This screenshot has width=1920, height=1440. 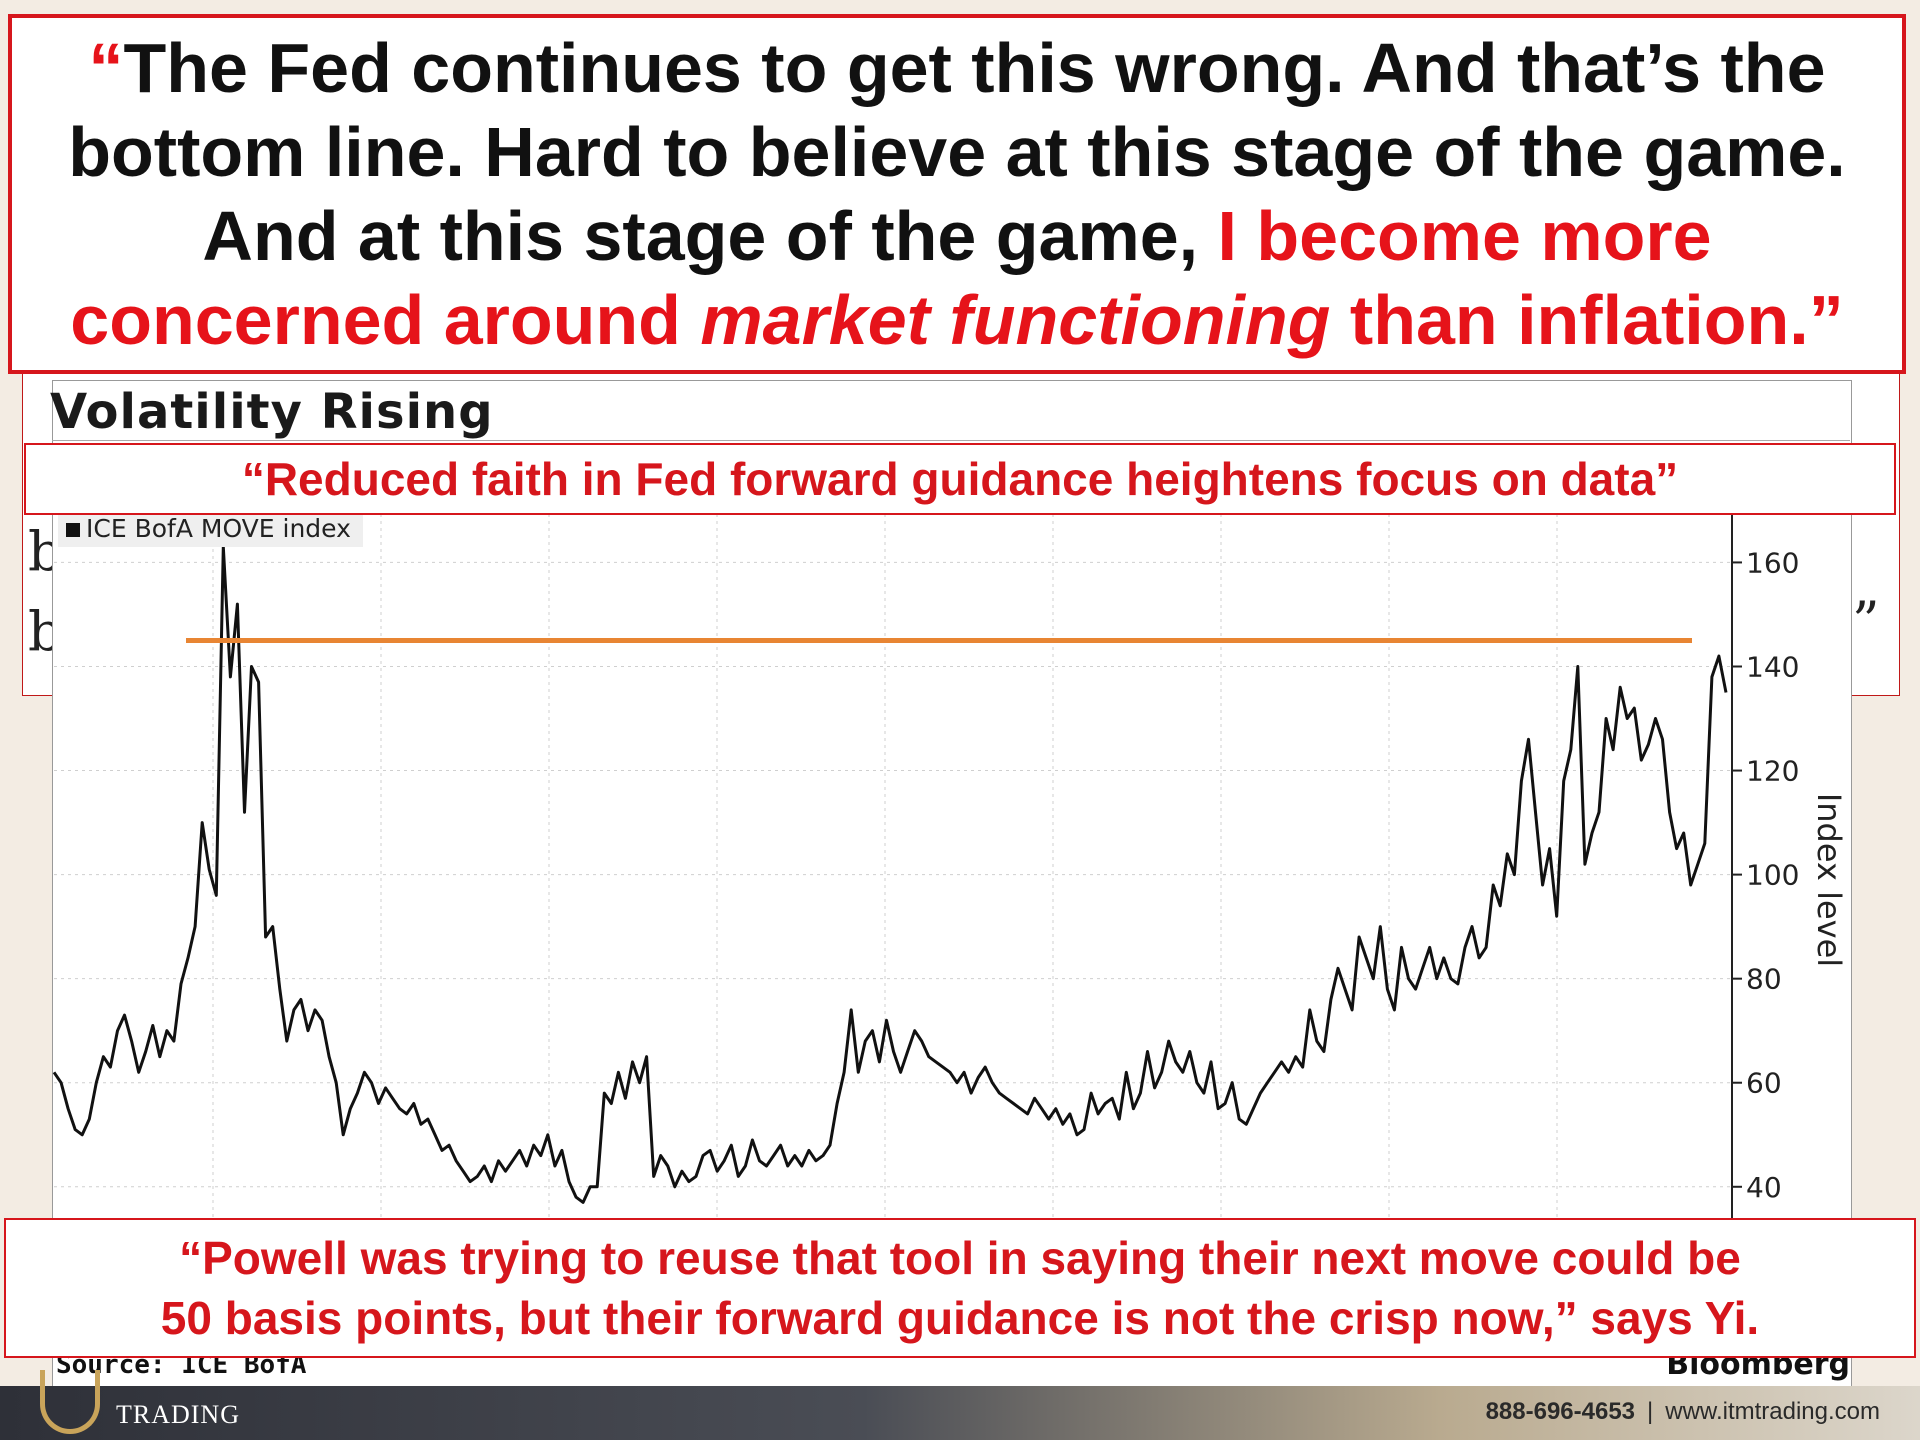 What do you see at coordinates (1772, 562) in the screenshot?
I see `y-tick-label: 160` at bounding box center [1772, 562].